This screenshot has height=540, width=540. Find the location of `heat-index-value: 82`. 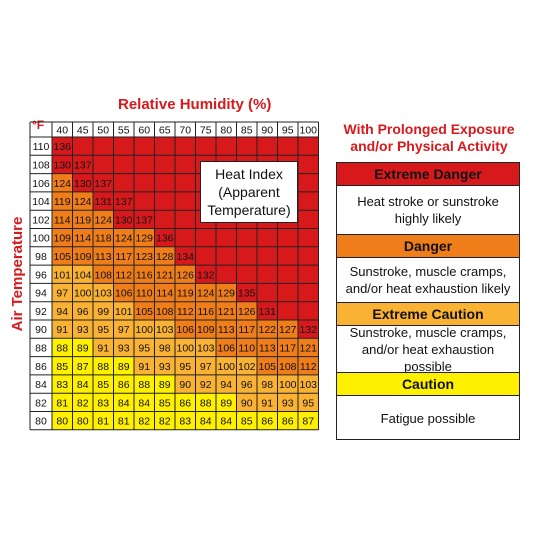

heat-index-value: 82 is located at coordinates (165, 422).